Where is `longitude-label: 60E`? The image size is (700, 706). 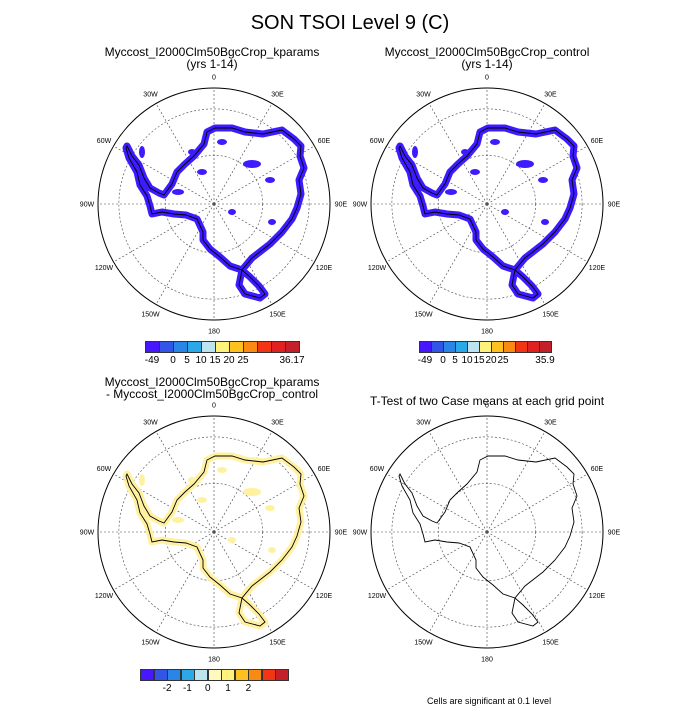
longitude-label: 60E is located at coordinates (324, 141).